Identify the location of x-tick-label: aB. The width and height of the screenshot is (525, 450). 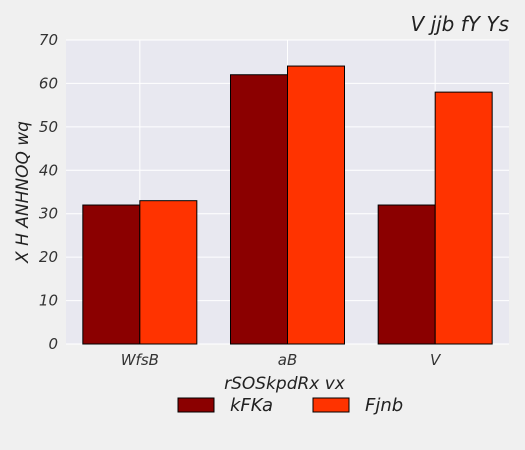
(287, 360).